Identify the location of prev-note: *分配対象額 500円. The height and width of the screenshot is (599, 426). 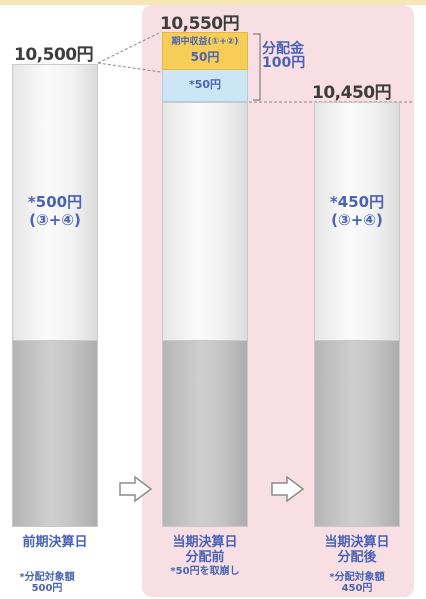
(47, 583).